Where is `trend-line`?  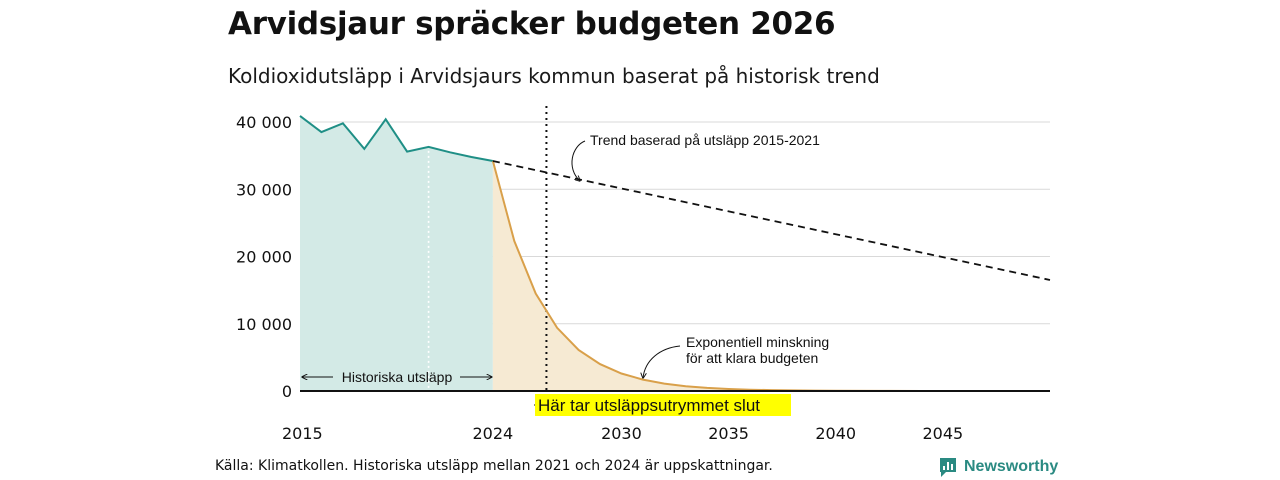 trend-line is located at coordinates (771, 220).